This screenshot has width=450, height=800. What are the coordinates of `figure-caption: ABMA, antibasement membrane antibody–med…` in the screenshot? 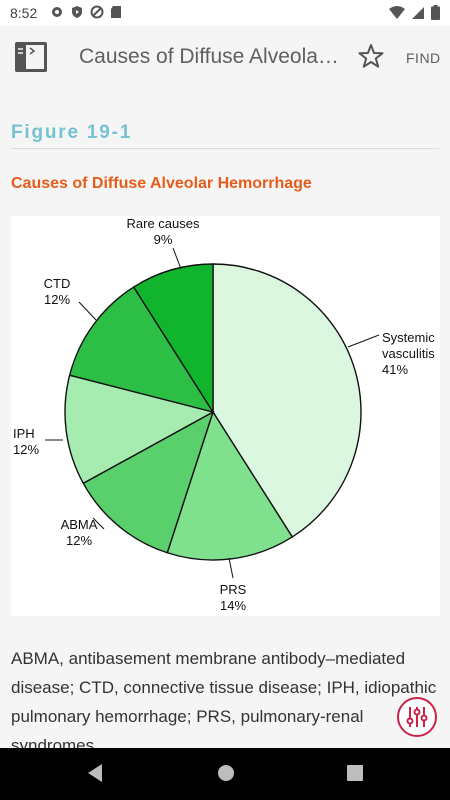 It's located at (224, 698).